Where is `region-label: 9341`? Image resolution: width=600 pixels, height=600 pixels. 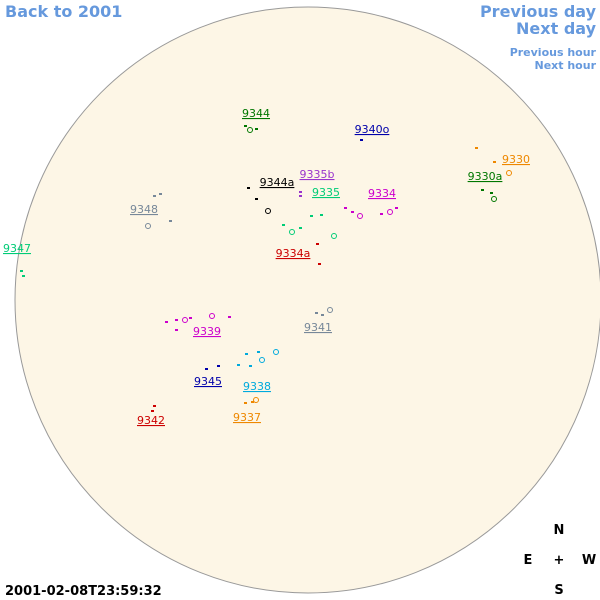 region-label: 9341 is located at coordinates (318, 327).